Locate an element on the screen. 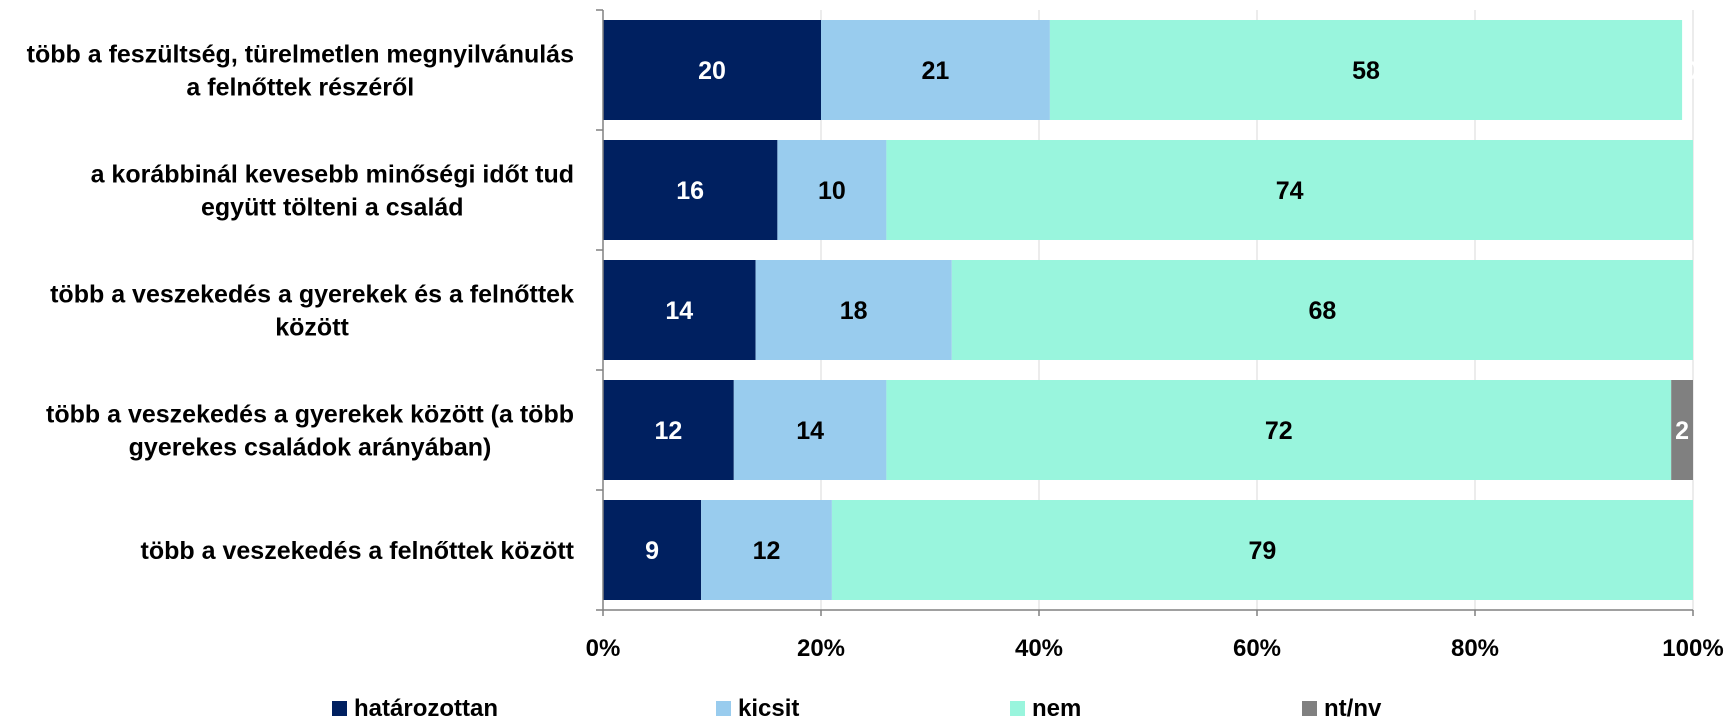 The width and height of the screenshot is (1727, 722). data-label: 58 is located at coordinates (1366, 71).